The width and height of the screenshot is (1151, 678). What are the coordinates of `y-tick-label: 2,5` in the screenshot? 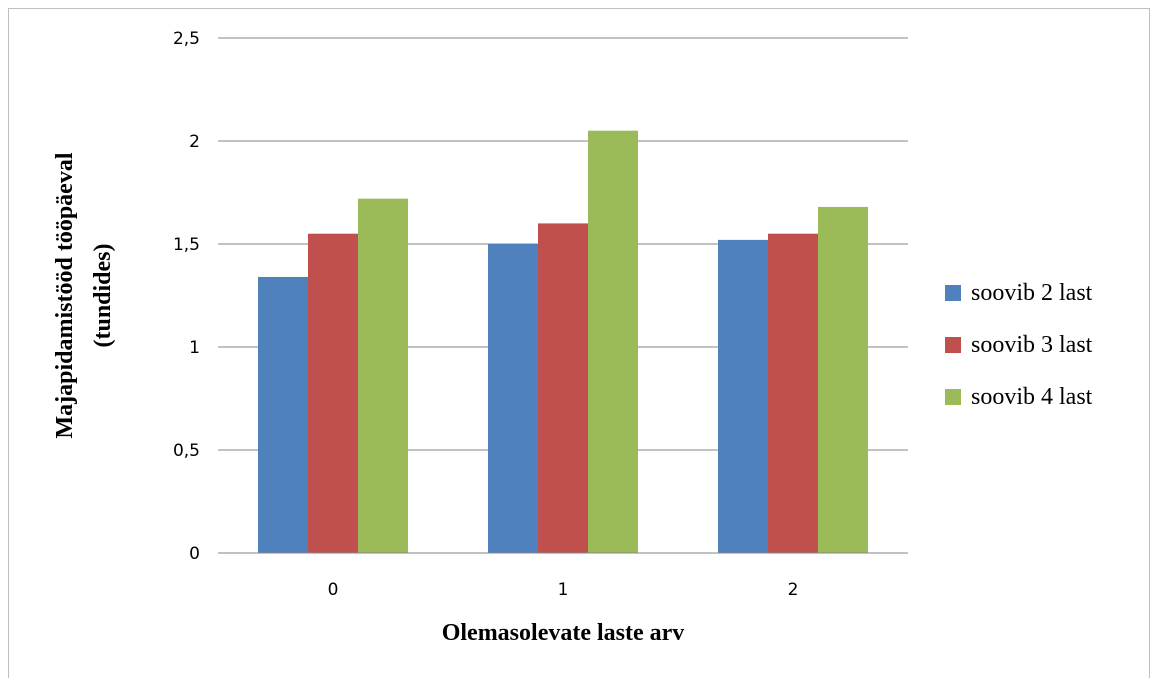 It's located at (186, 39).